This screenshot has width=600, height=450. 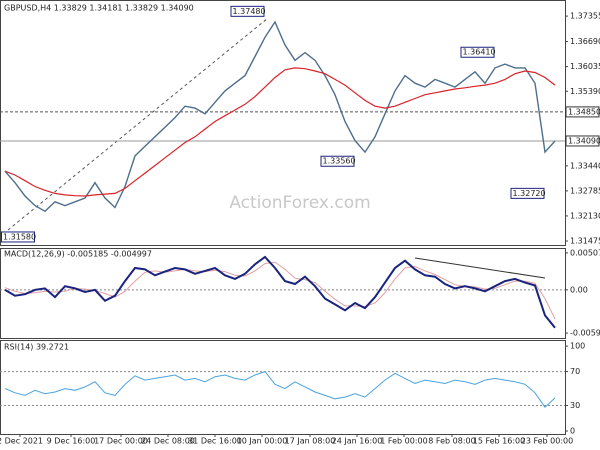 I want to click on series-line, so click(x=280, y=389).